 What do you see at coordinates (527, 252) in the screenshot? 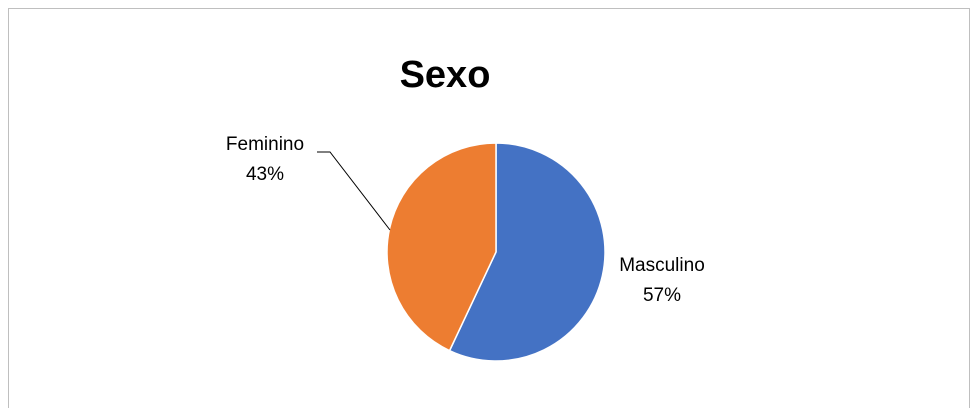
I see `pie-slice-masculino` at bounding box center [527, 252].